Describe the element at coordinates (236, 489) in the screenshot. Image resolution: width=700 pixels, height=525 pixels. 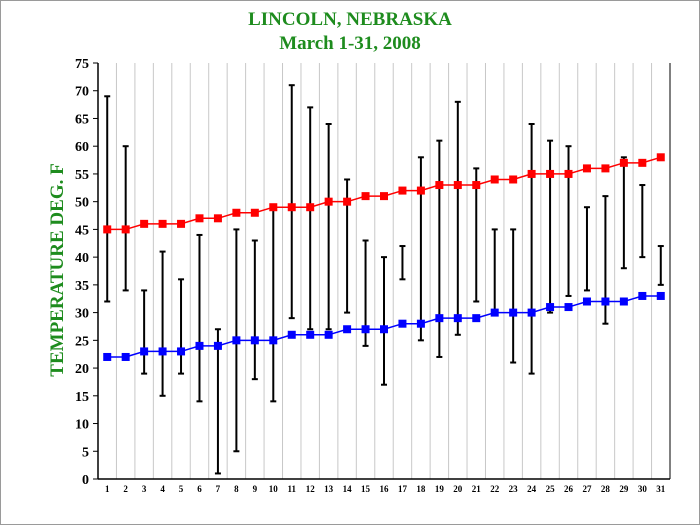
I see `x-tick-label: 8` at that location.